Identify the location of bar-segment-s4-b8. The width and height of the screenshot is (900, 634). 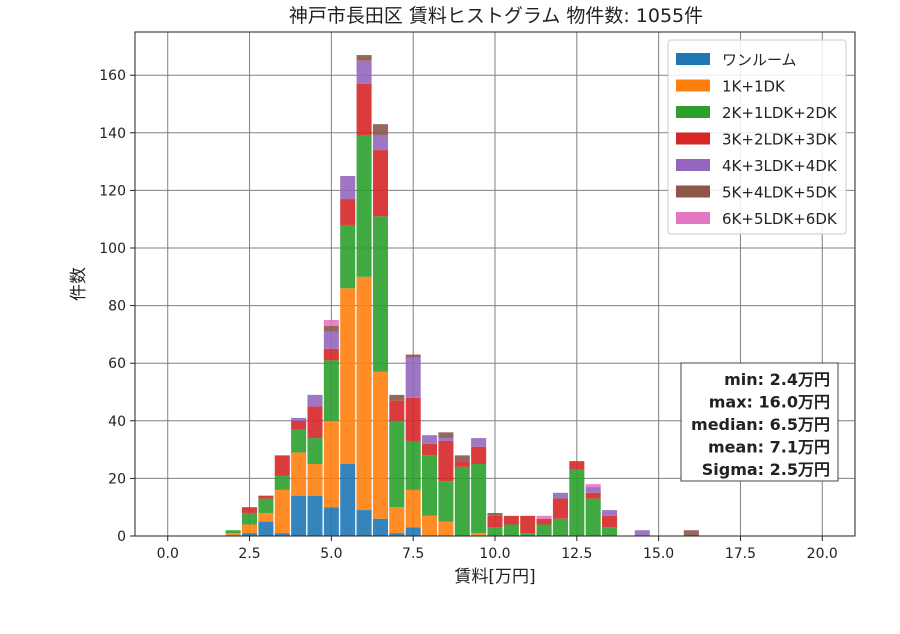
(364, 72).